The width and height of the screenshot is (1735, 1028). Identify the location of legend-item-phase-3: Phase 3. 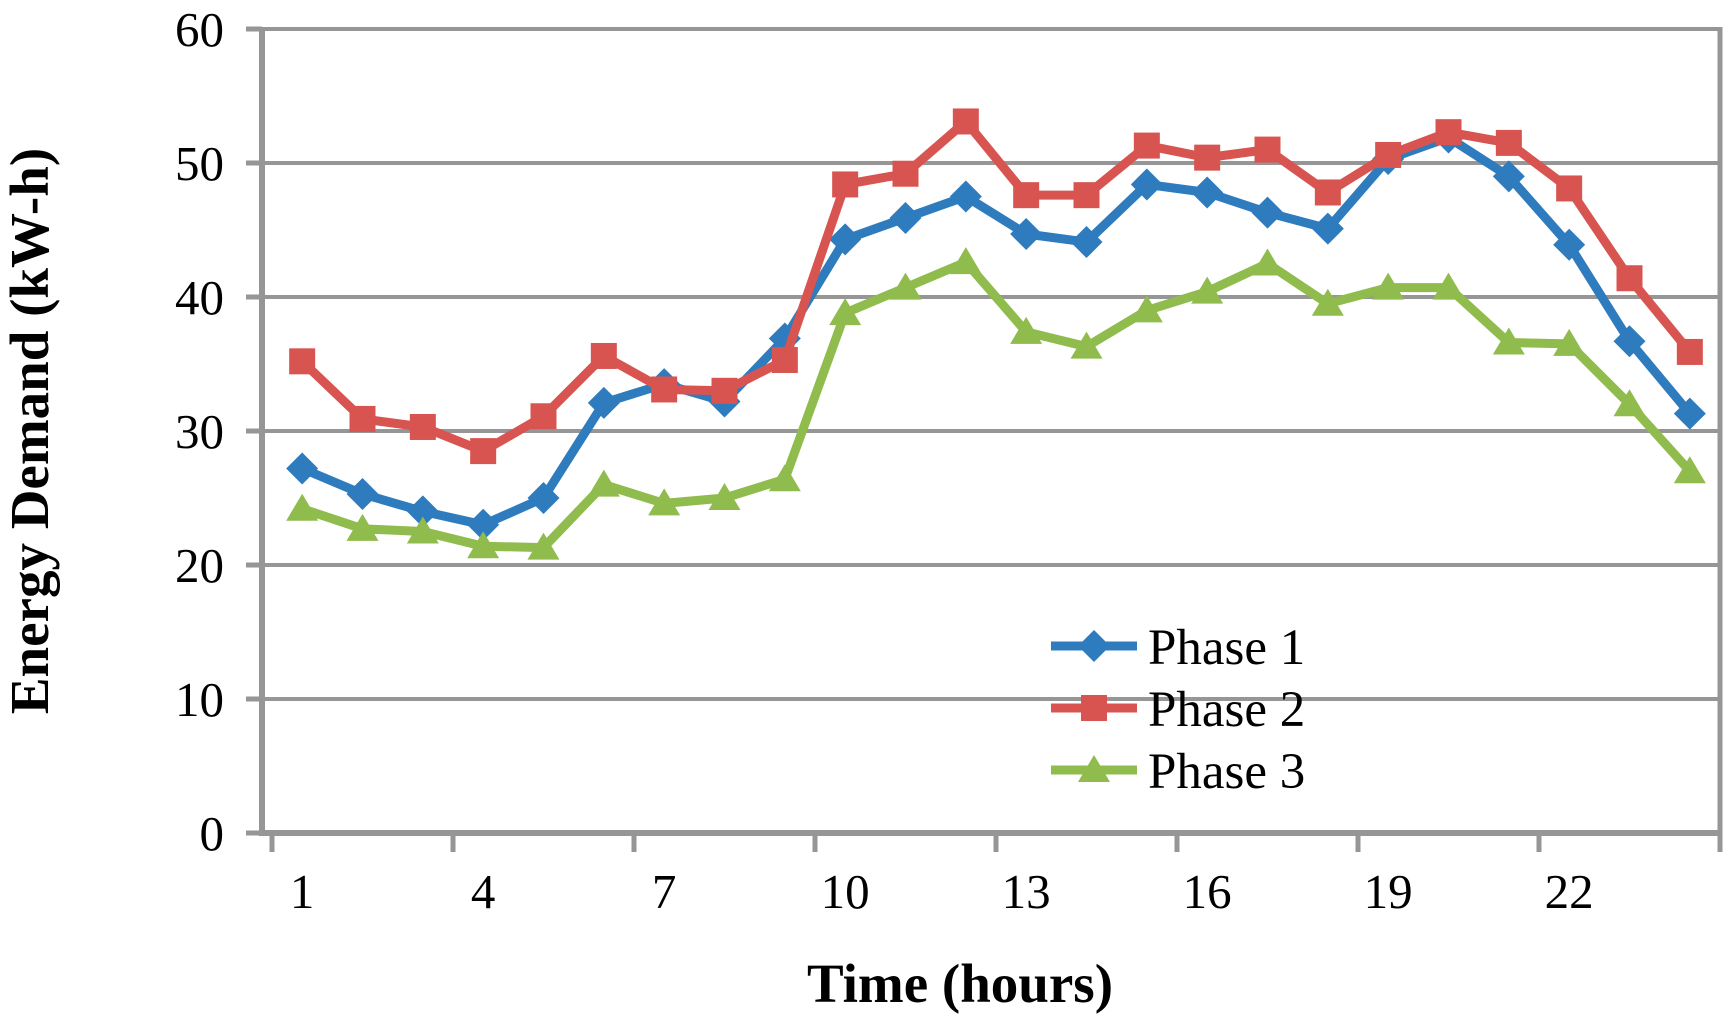
(1178, 772).